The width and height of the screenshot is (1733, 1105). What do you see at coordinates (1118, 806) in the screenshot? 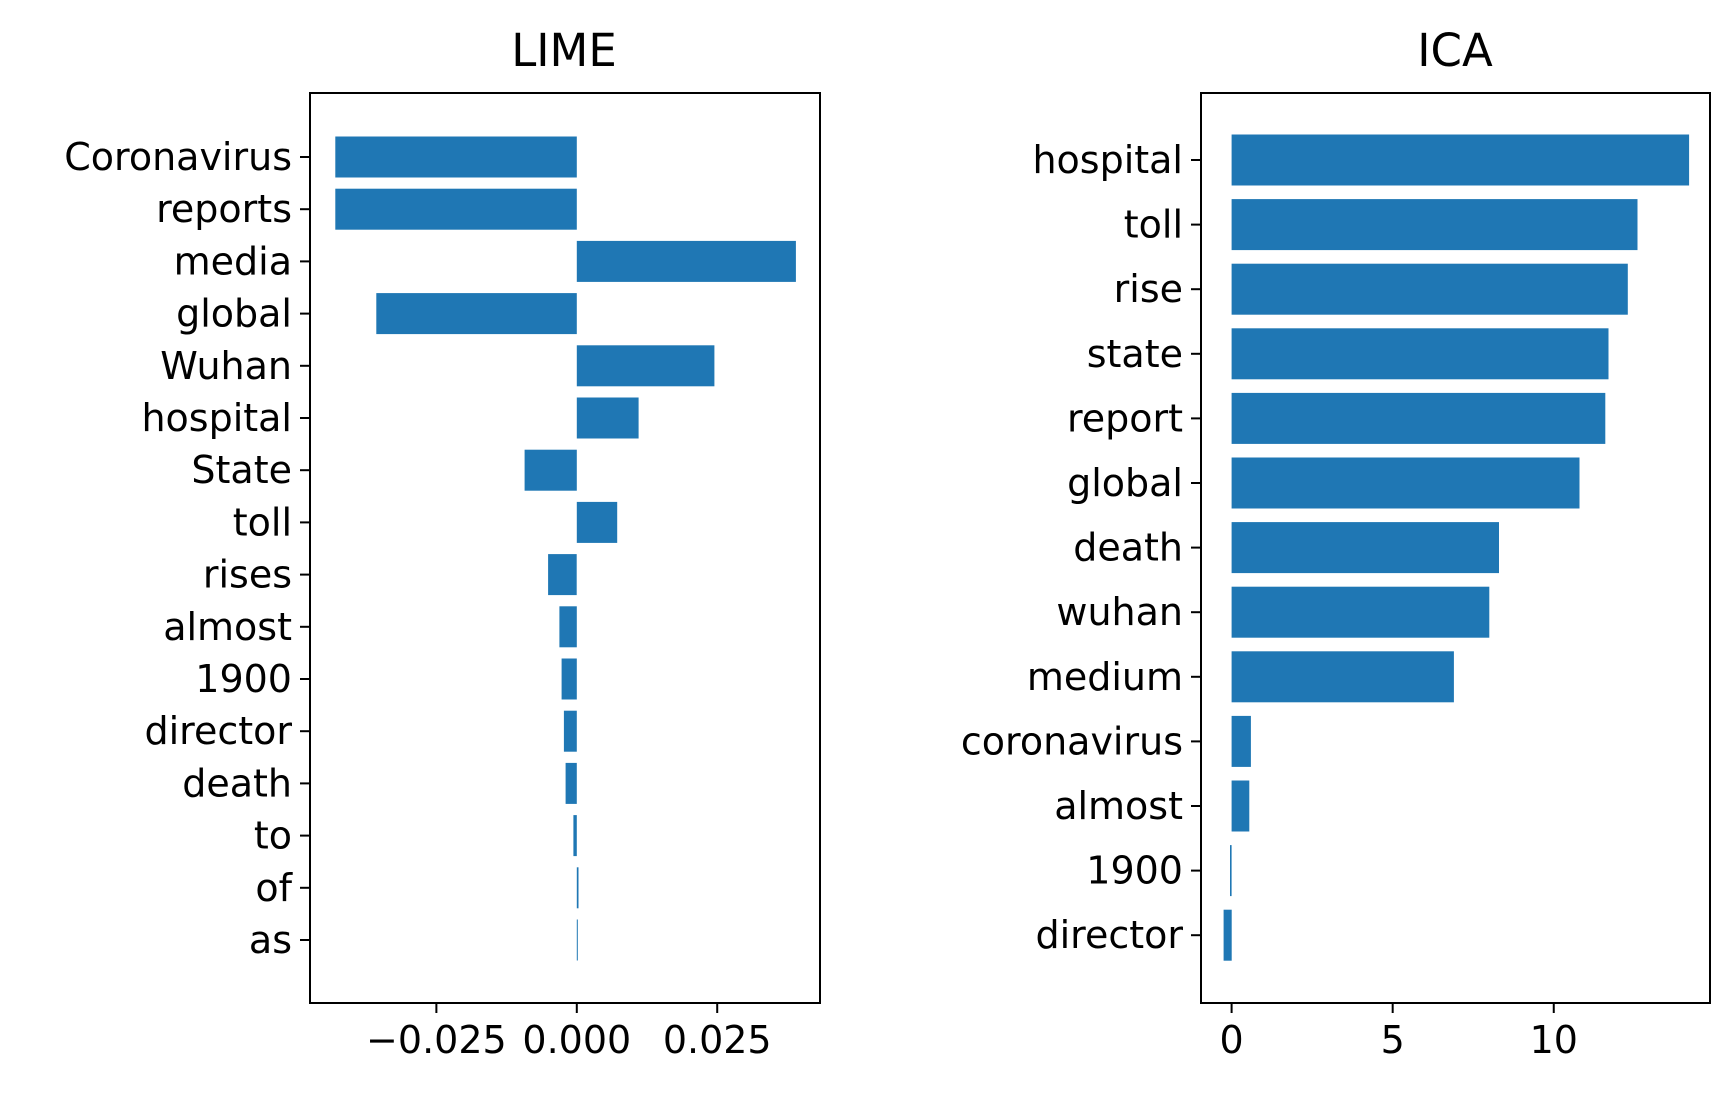
I see `ica-category-label-10: almost` at bounding box center [1118, 806].